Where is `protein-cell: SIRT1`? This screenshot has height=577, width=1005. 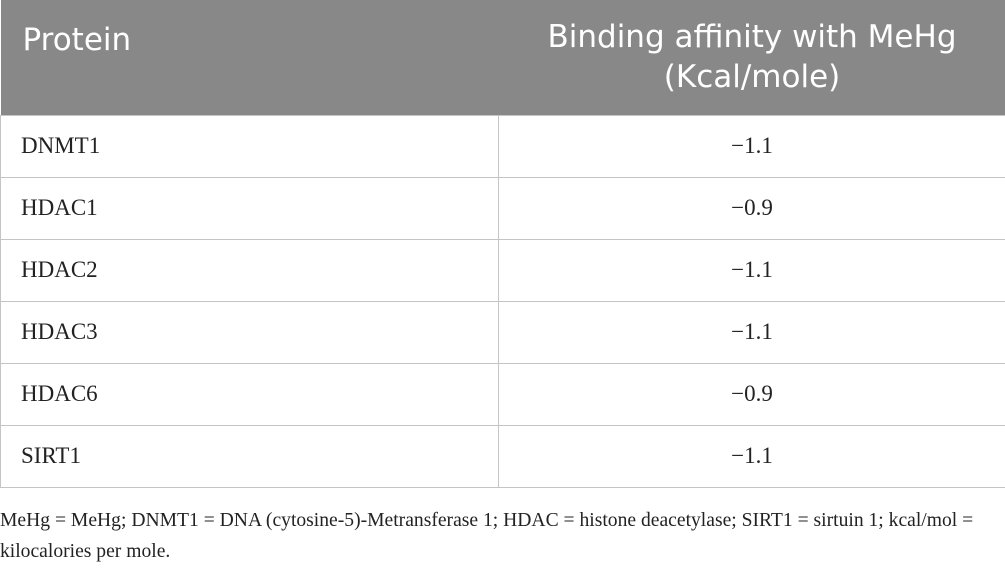
protein-cell: SIRT1 is located at coordinates (249, 456).